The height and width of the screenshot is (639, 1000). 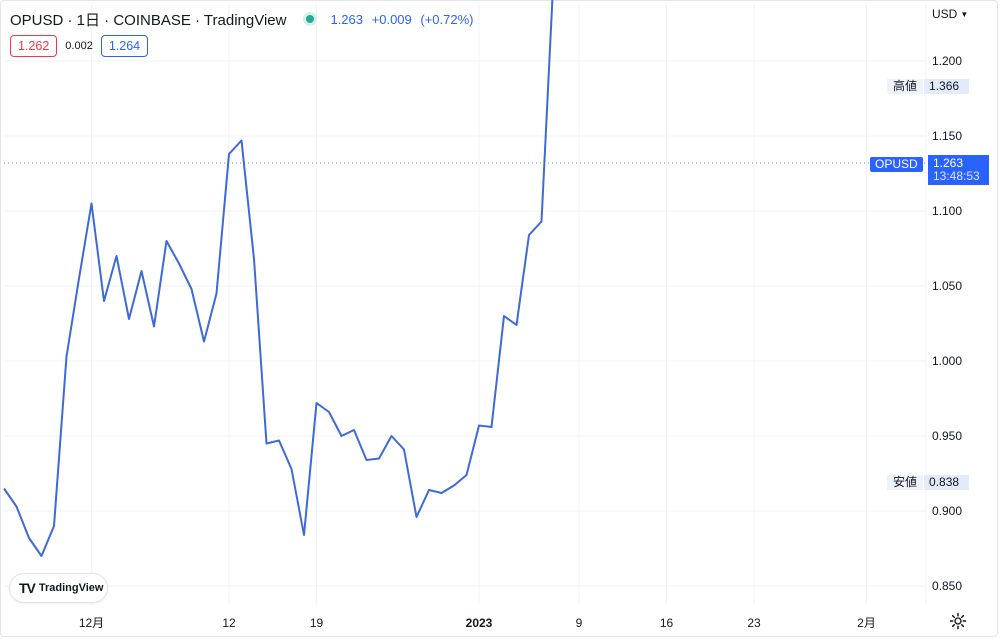 I want to click on ask-price: 1.264, so click(x=124, y=46).